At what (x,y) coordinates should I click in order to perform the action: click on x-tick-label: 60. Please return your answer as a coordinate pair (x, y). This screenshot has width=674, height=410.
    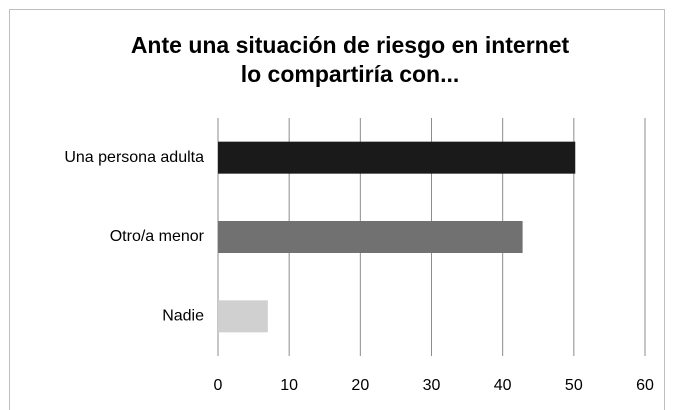
    Looking at the image, I should click on (645, 385).